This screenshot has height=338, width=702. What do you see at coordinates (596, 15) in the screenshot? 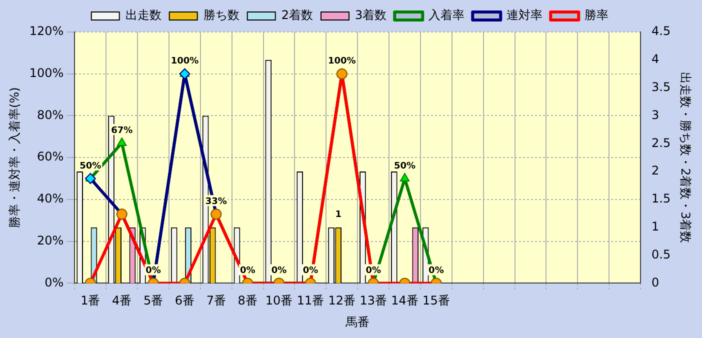
I see `legend-label: 勝率` at bounding box center [596, 15].